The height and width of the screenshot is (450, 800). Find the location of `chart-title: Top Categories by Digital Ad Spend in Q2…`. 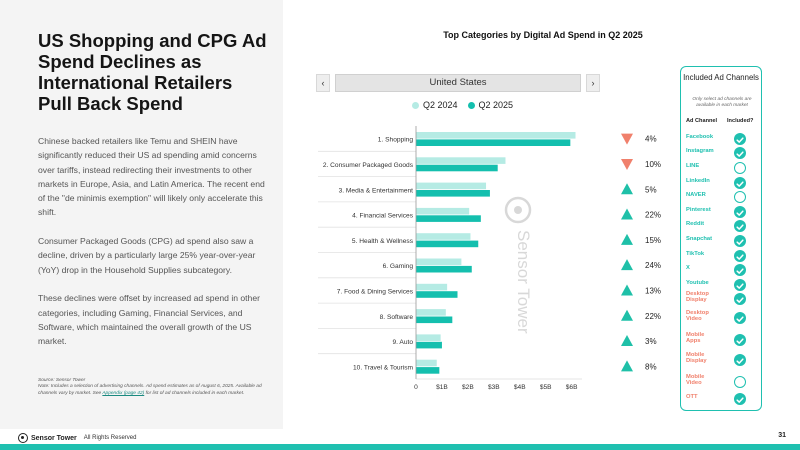

chart-title: Top Categories by Digital Ad Spend in Q2… is located at coordinates (543, 35).